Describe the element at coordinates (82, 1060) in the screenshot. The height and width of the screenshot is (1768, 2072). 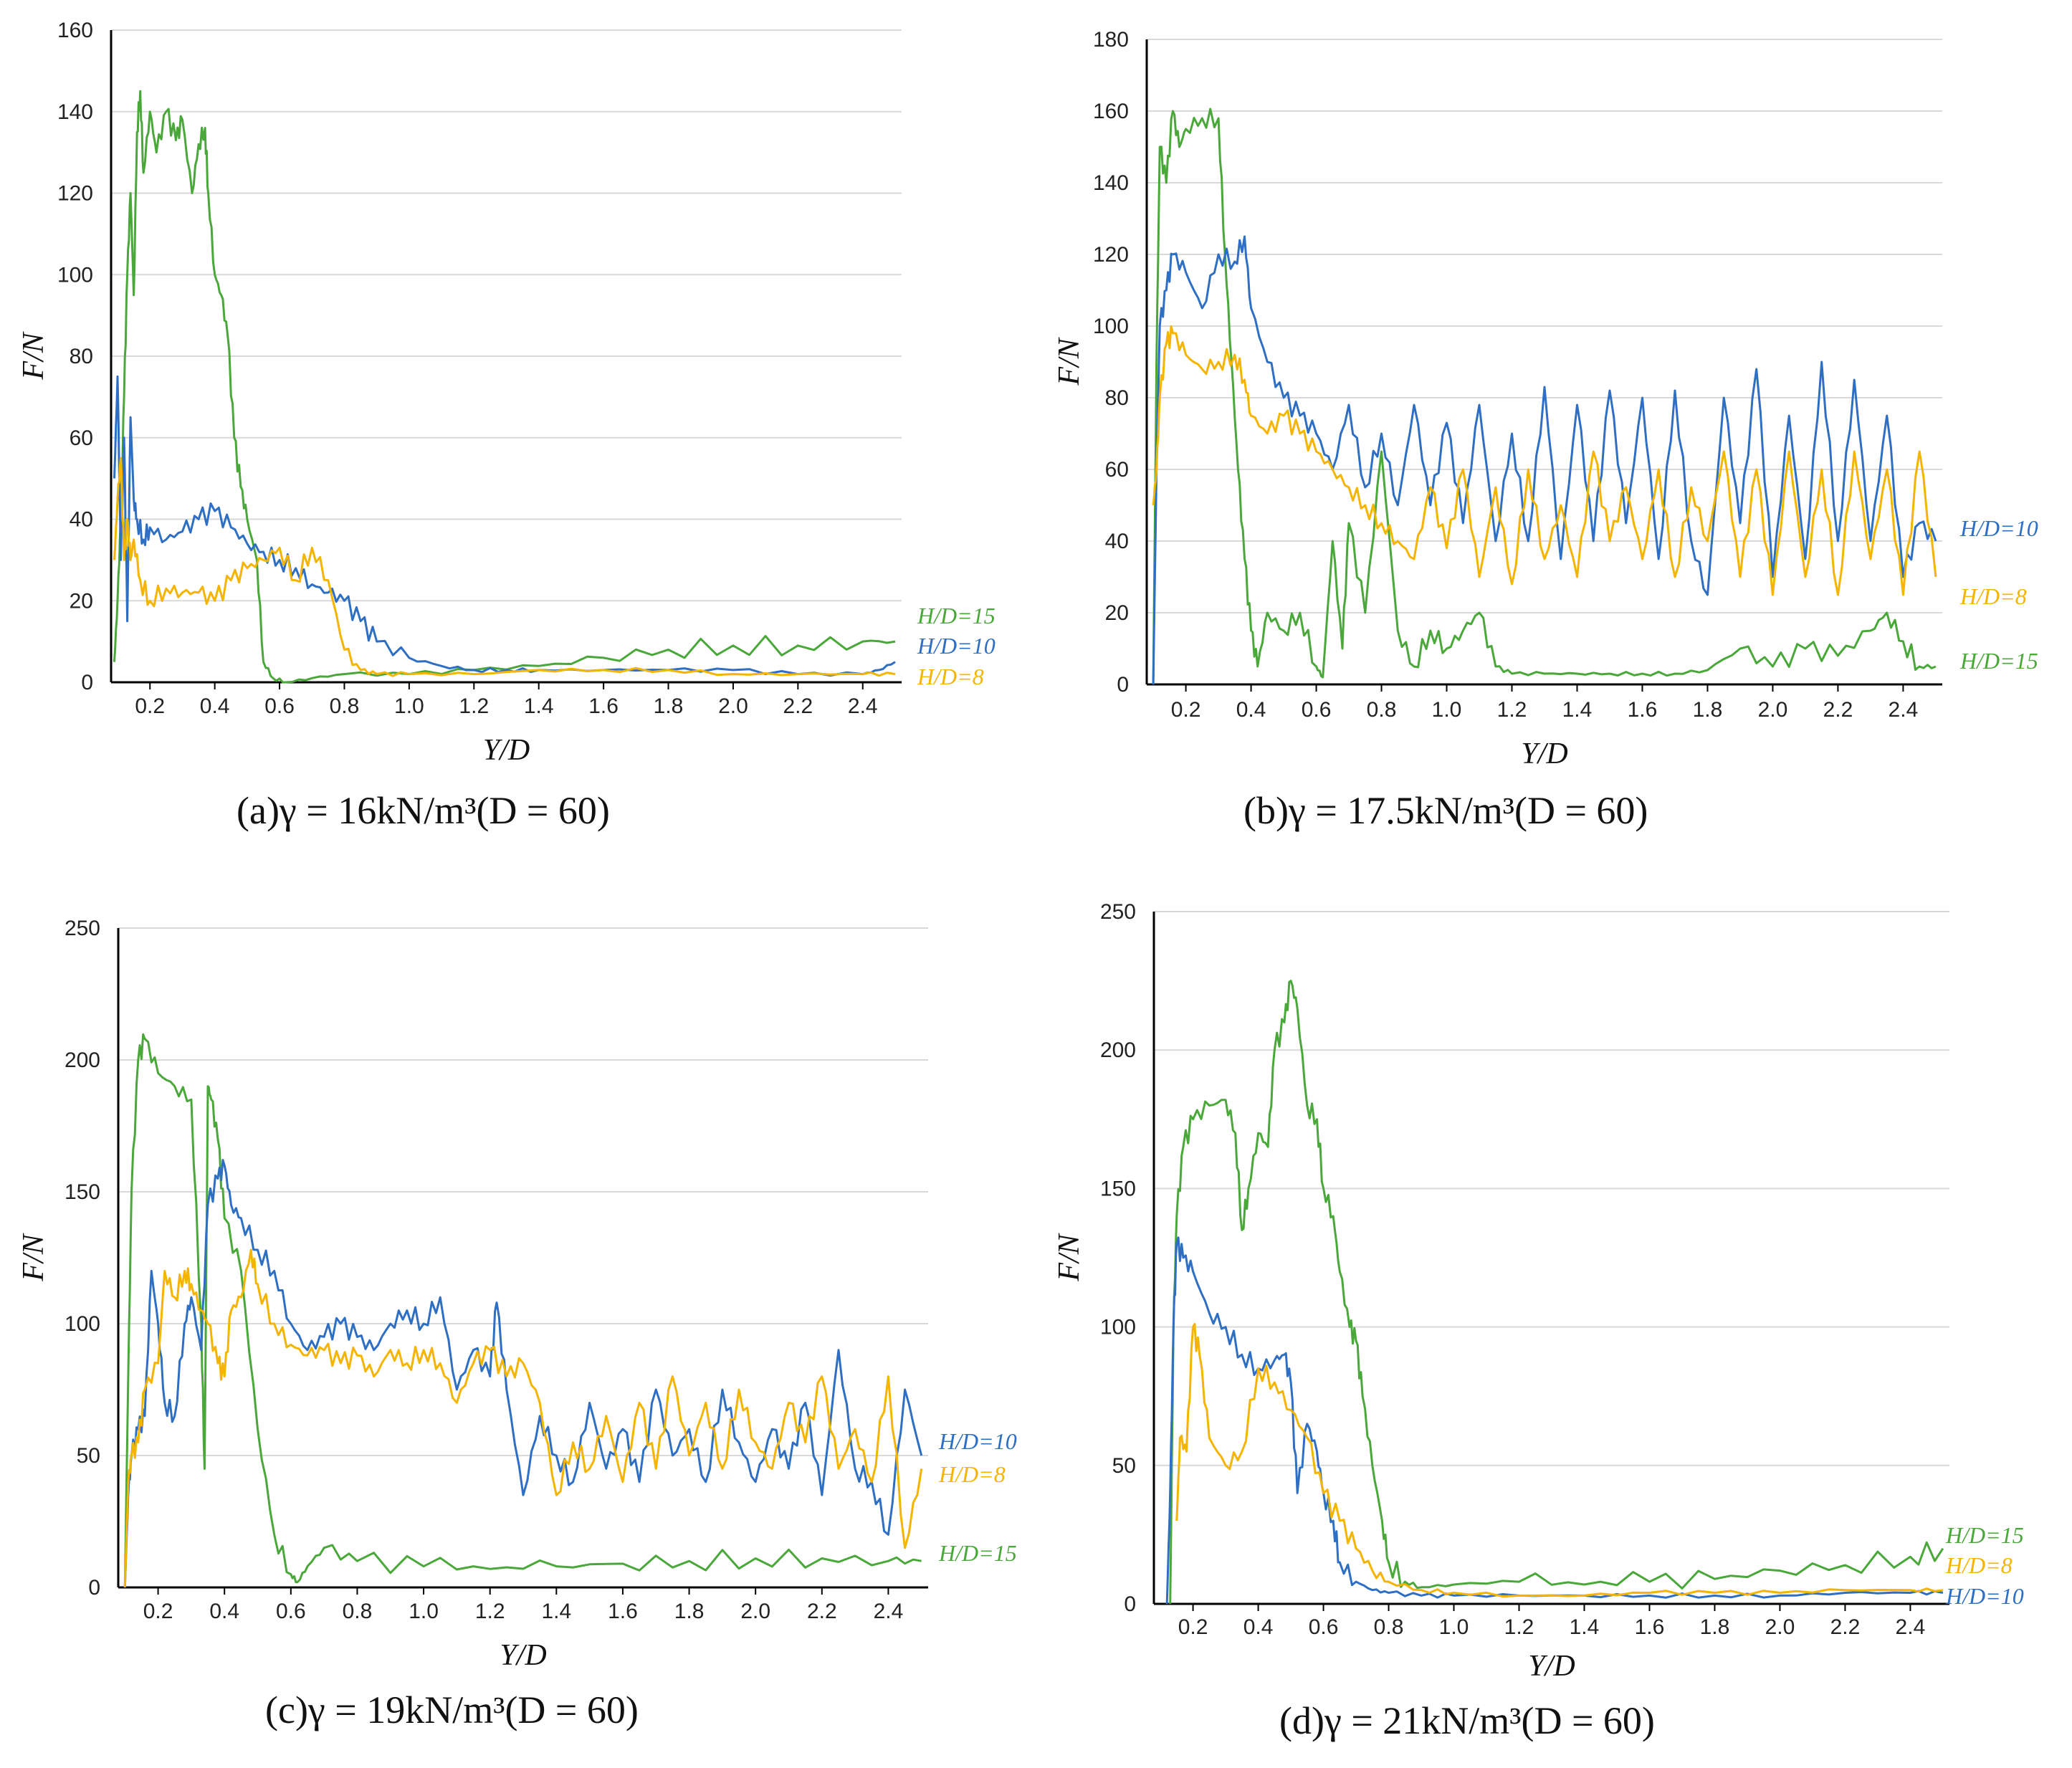
I see `y-tick-label: 200` at that location.